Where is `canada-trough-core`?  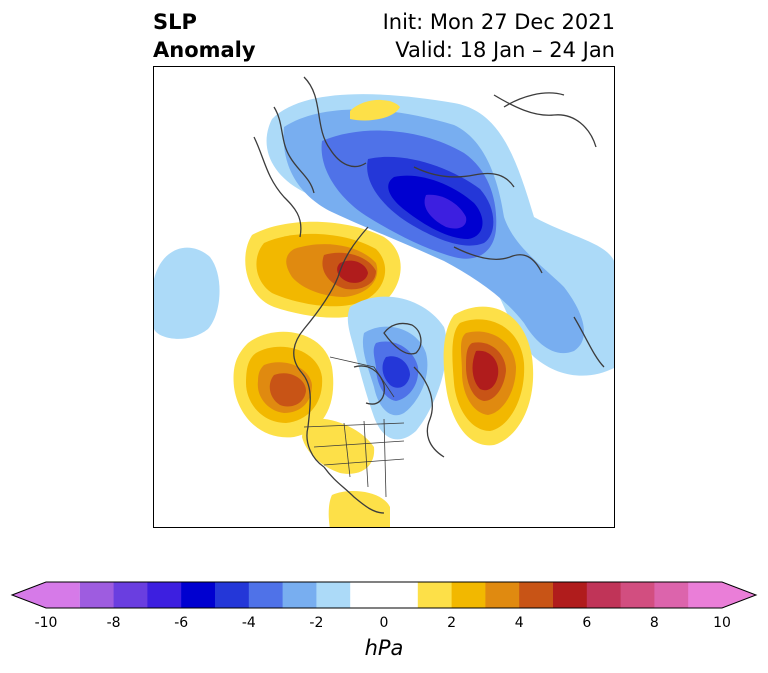 canada-trough-core is located at coordinates (396, 372).